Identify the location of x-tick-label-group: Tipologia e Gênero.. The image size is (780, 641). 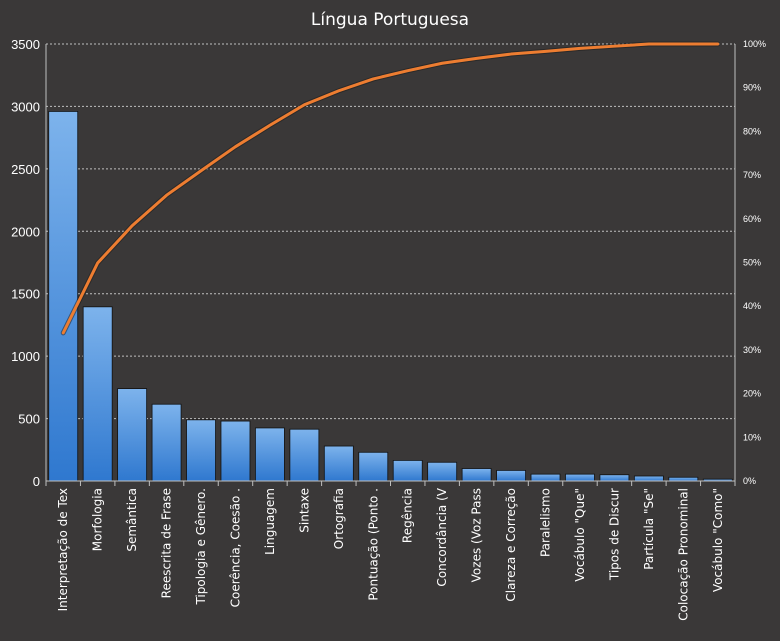
(201, 547).